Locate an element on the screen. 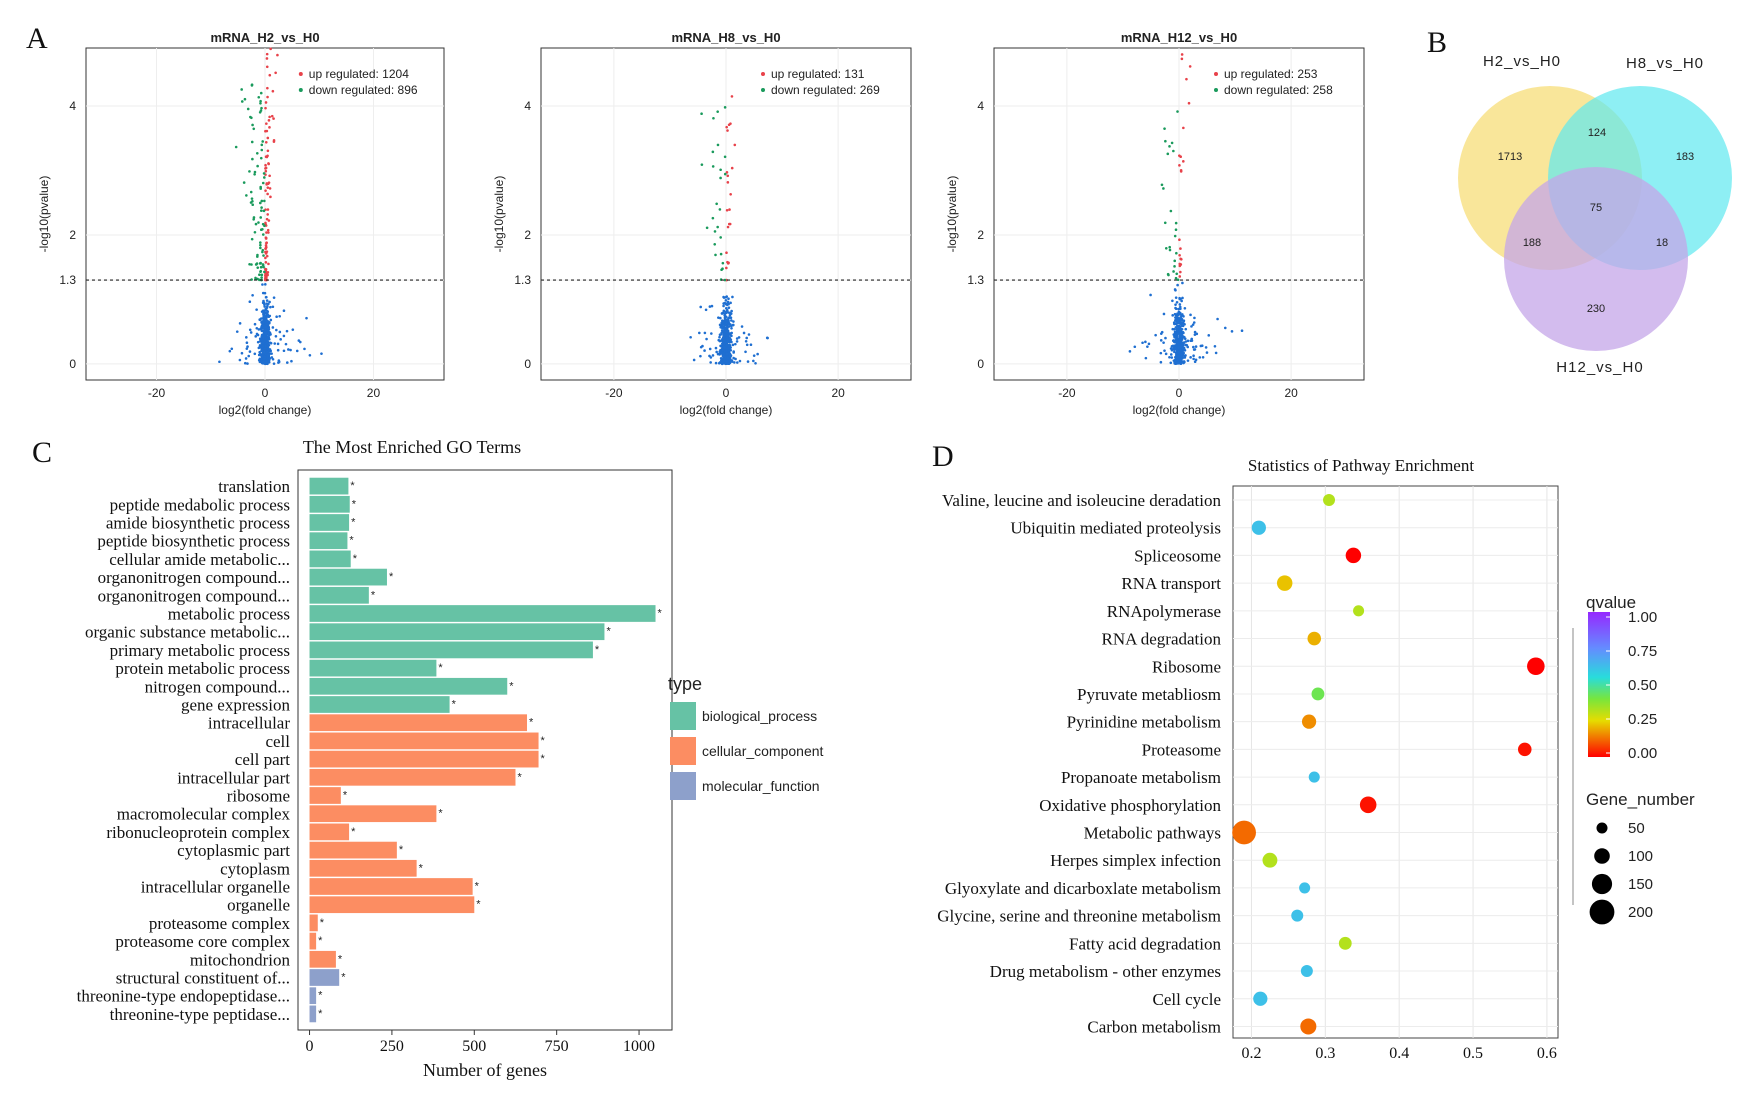  legend-down-regulated: down regulated: 269 is located at coordinates (825, 90).